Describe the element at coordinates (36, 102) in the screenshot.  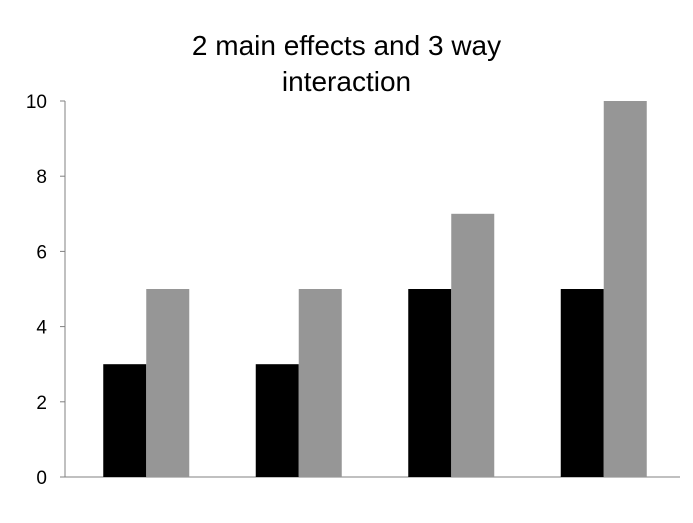
I see `y-tick-label: 10` at that location.